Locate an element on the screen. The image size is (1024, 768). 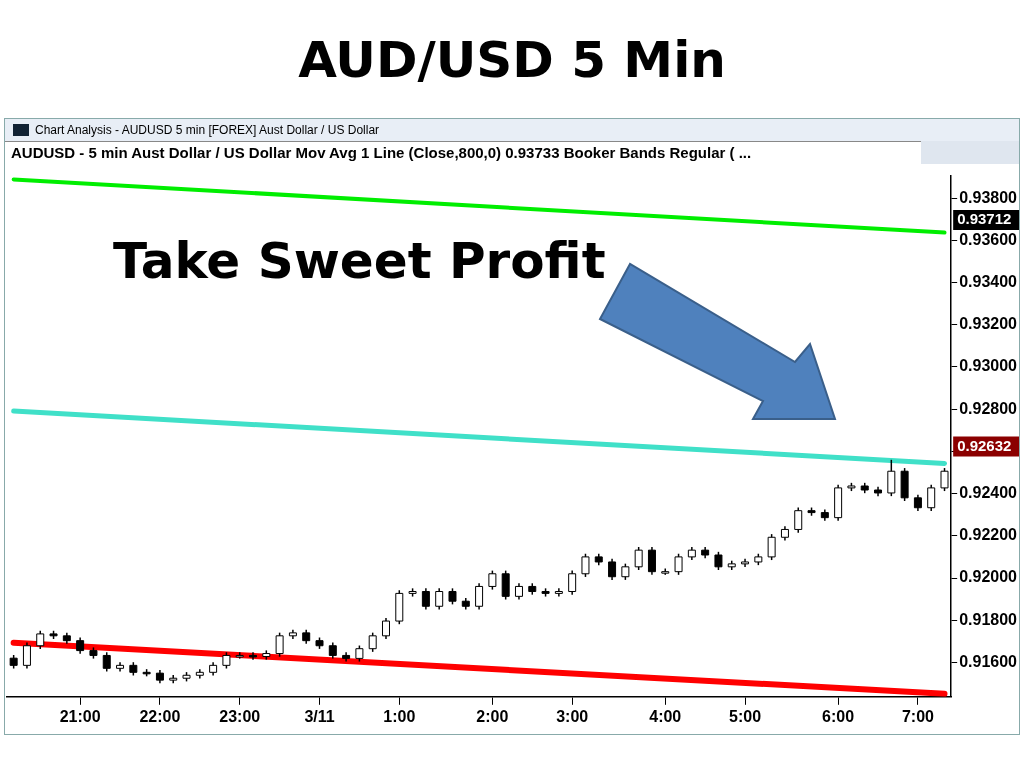
x-tick-label: 3/11 is located at coordinates (319, 716).